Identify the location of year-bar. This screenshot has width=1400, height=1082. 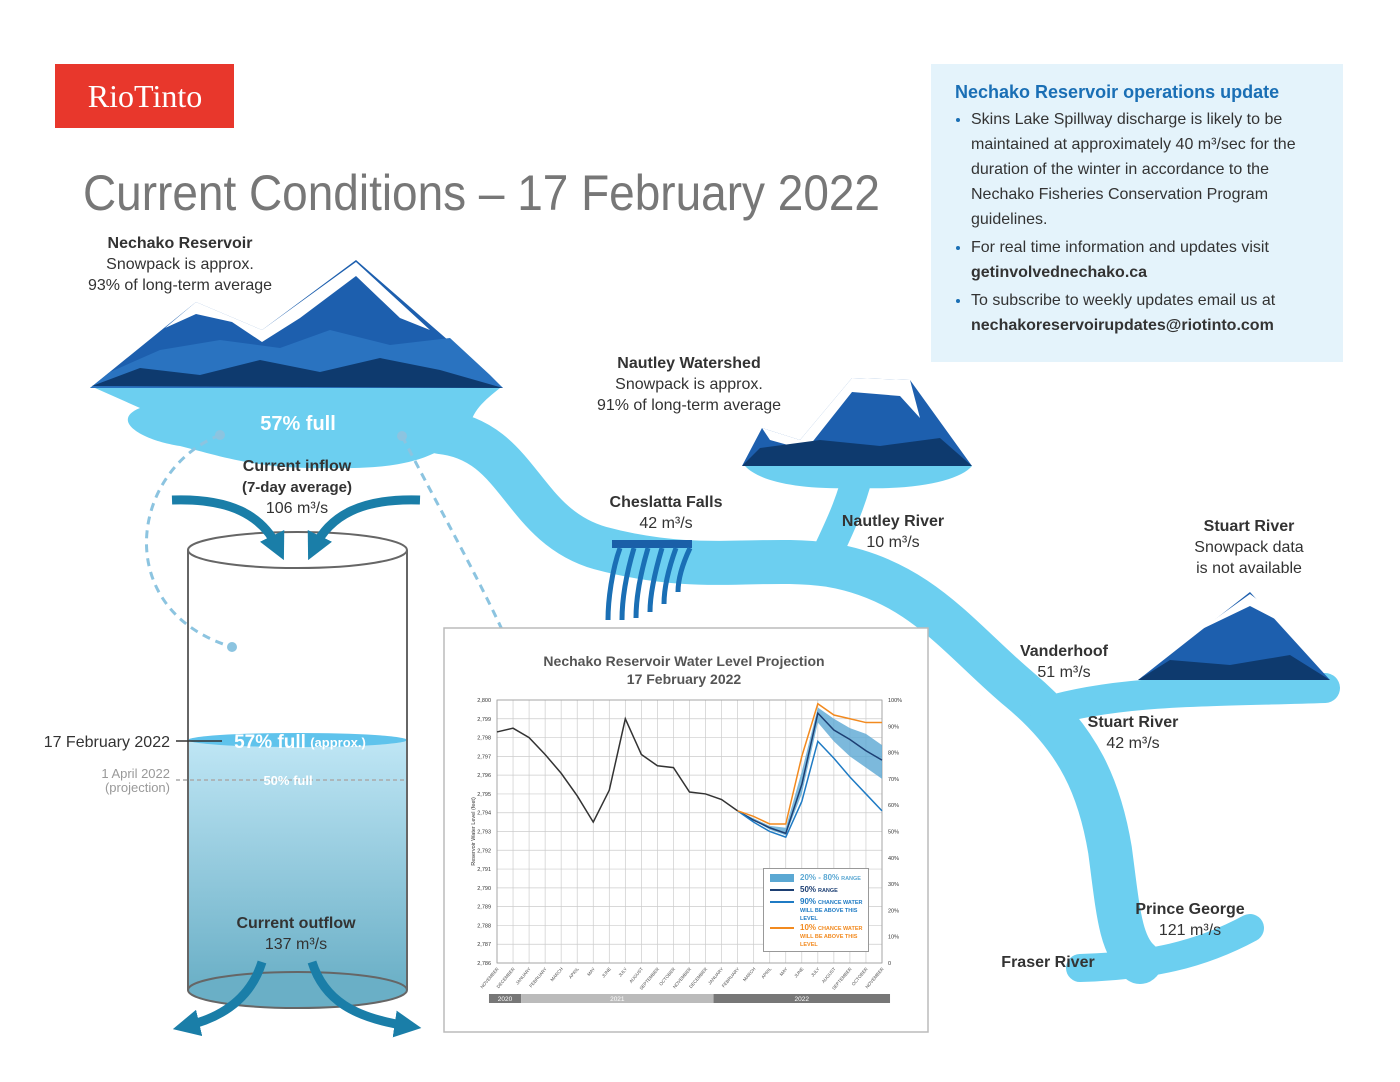
(617, 998).